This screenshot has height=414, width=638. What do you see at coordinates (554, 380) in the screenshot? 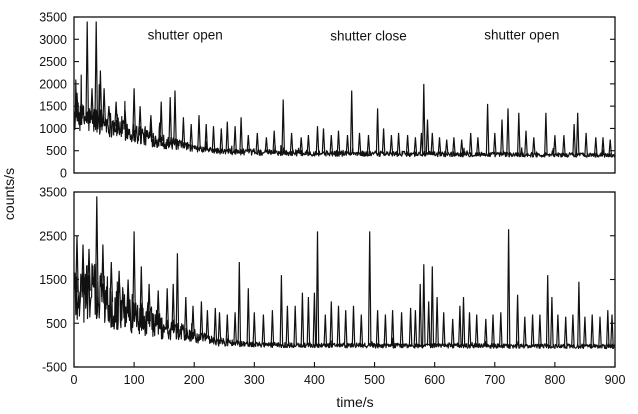
I see `x-tick-label: 800` at bounding box center [554, 380].